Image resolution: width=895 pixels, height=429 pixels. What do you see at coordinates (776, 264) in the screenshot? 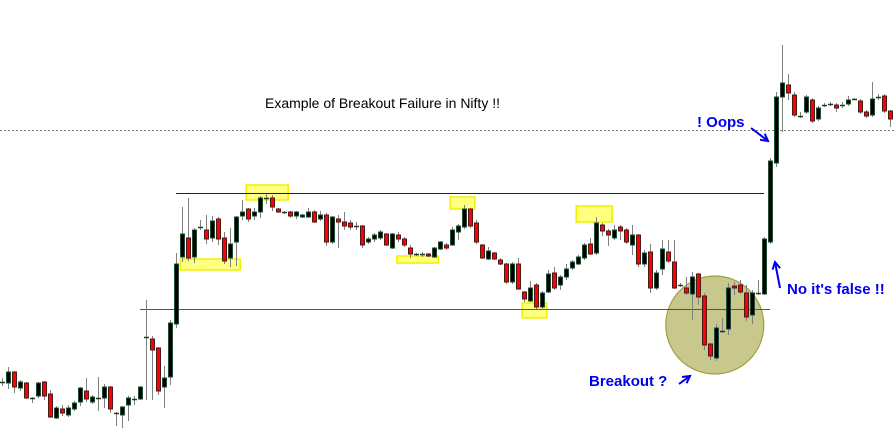
I see `false-arrow-icon-head` at bounding box center [776, 264].